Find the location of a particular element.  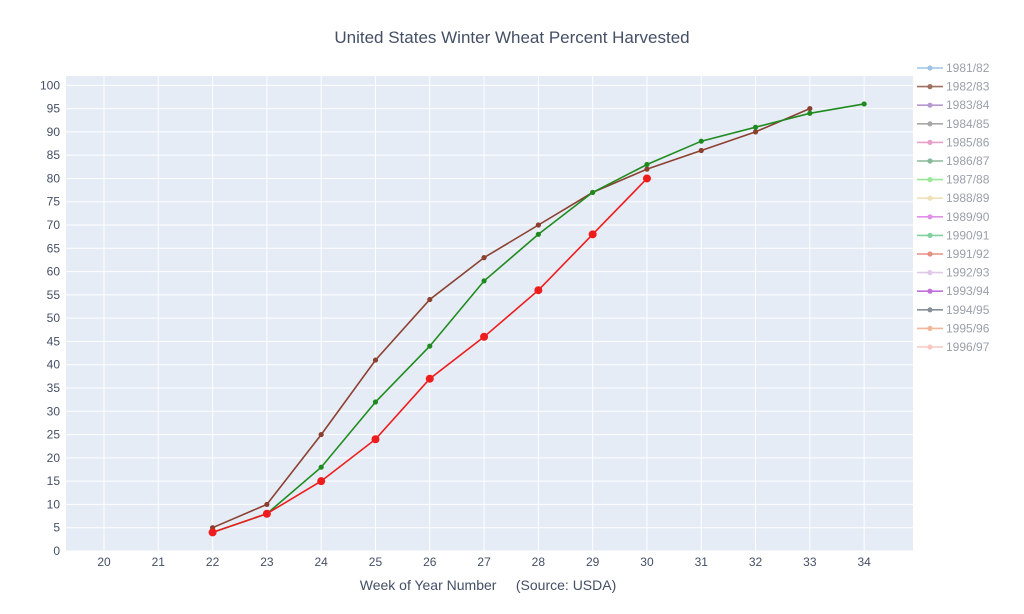

y-tick-label: 35 is located at coordinates (54, 388).